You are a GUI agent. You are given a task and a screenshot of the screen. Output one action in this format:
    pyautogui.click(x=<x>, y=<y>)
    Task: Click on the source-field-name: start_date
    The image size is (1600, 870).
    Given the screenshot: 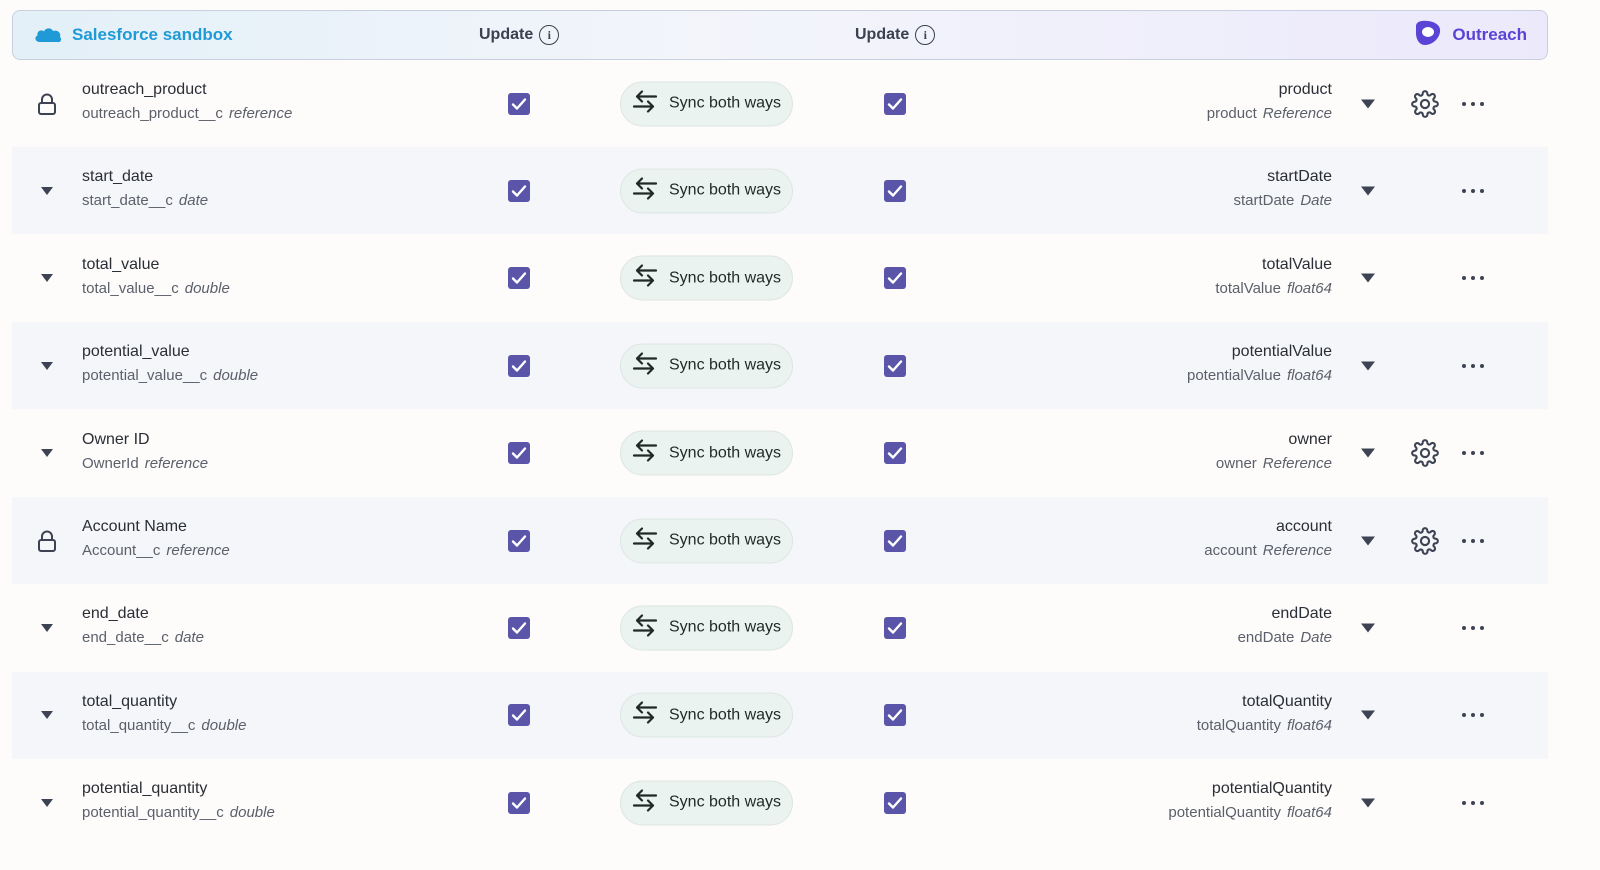 What is the action you would take?
    pyautogui.click(x=118, y=177)
    